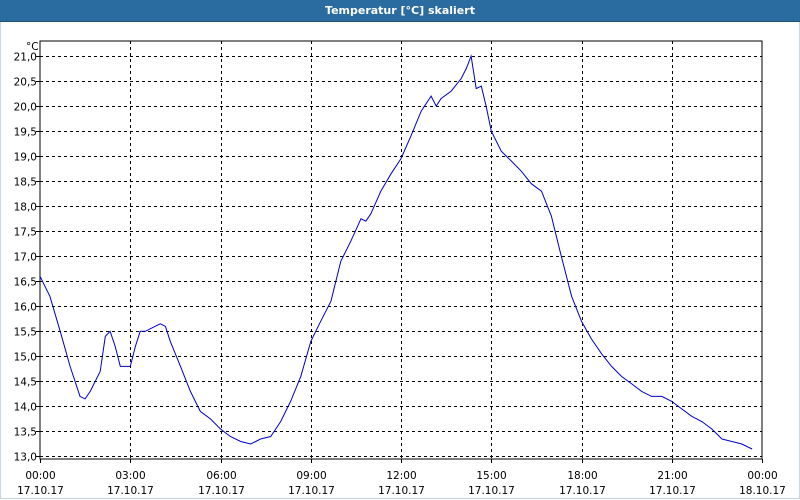 This screenshot has width=800, height=500. What do you see at coordinates (491, 476) in the screenshot?
I see `x-tick-time-label: 15:00` at bounding box center [491, 476].